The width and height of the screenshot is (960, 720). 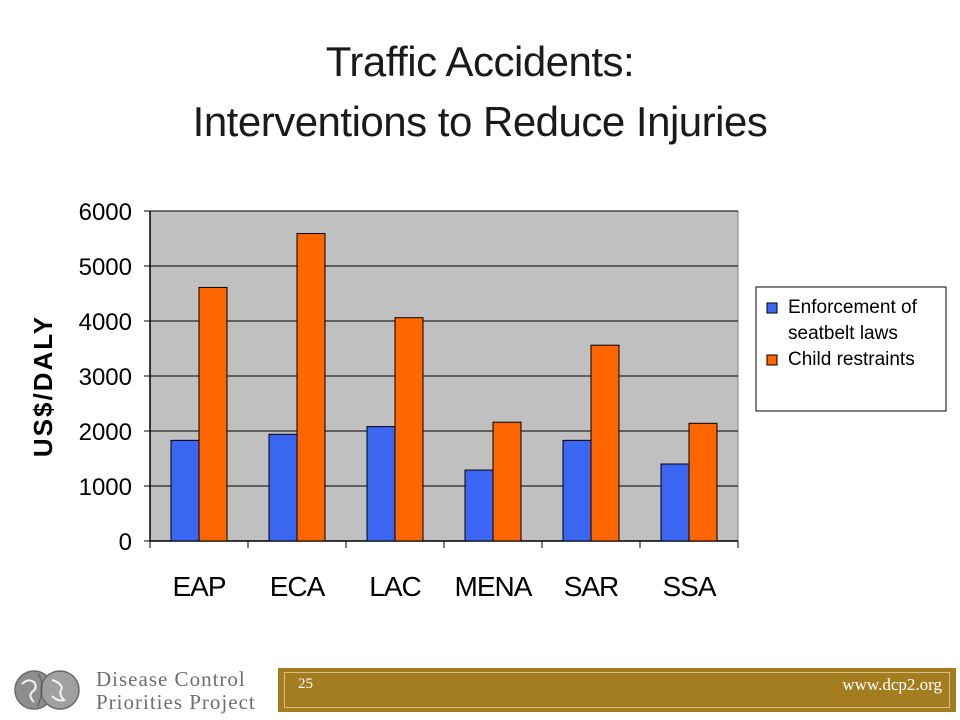 What do you see at coordinates (843, 333) in the screenshot?
I see `legend-label-series-1: seatbelt laws` at bounding box center [843, 333].